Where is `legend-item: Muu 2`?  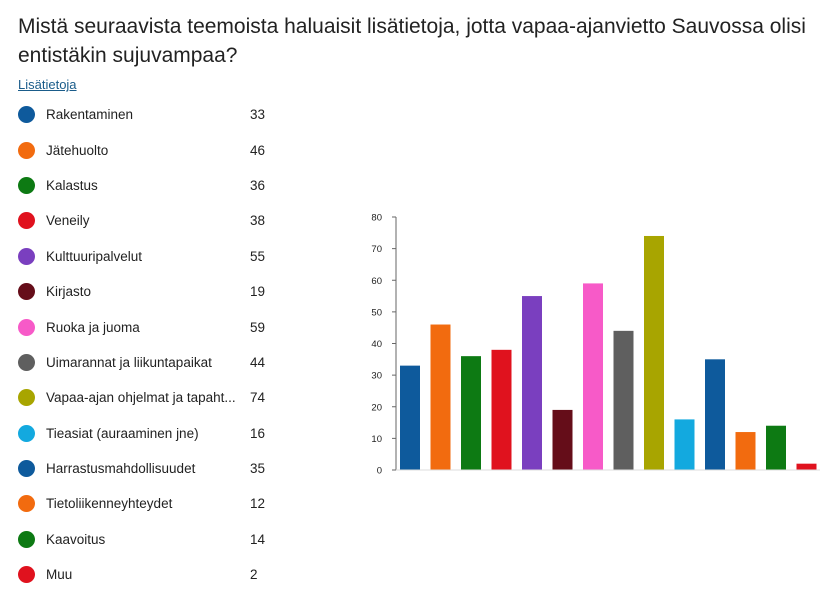 legend-item: Muu 2 is located at coordinates (158, 574).